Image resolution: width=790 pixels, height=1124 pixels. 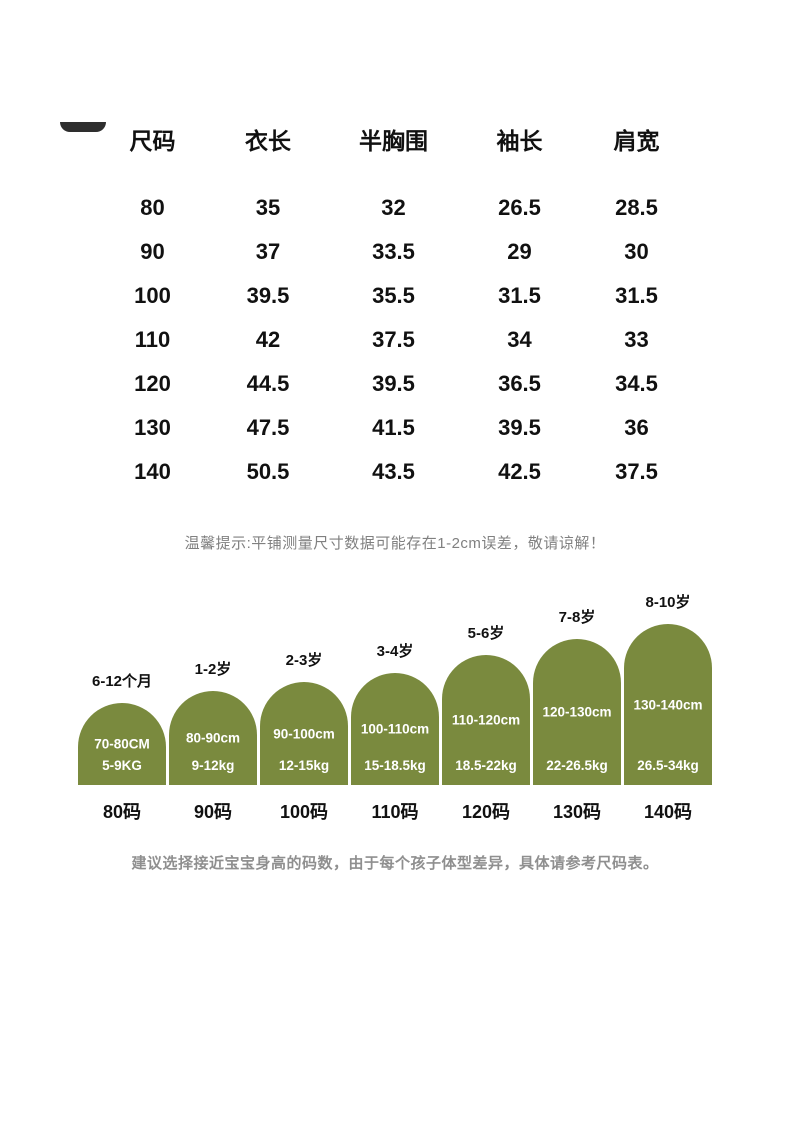 I want to click on size-code-label: 80码, so click(x=122, y=812).